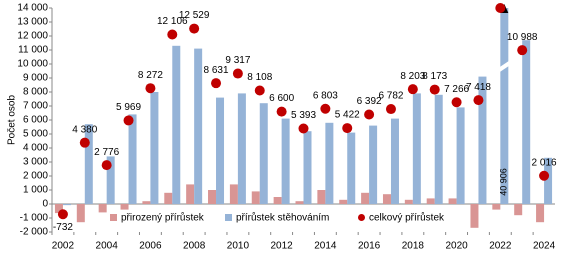  Describe the element at coordinates (237, 60) in the screenshot. I see `data-label: 9 317` at that location.